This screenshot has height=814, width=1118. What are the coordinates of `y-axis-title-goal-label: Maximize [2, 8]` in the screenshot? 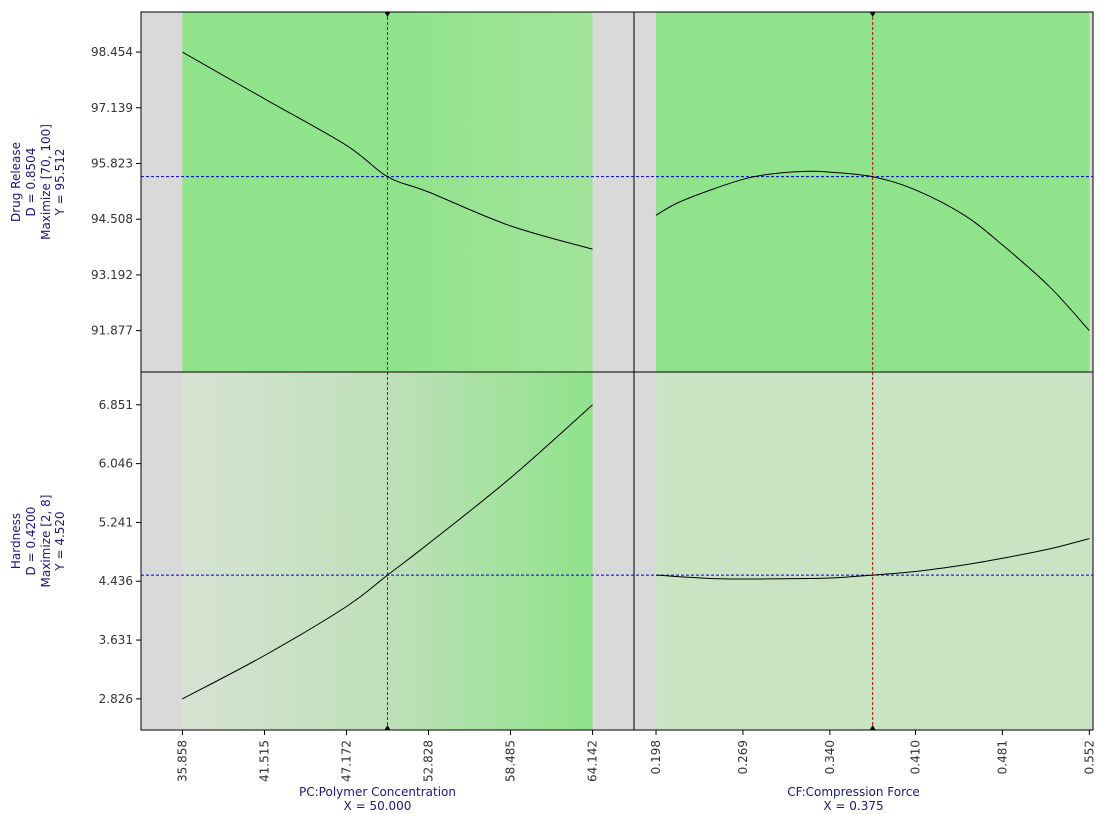 It's located at (46, 541).